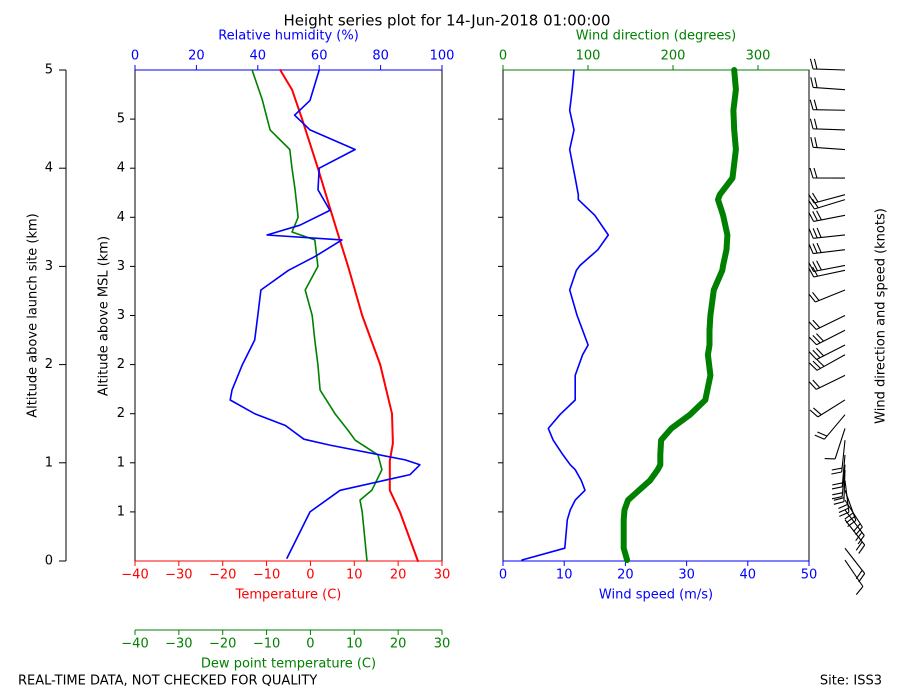 The image size is (900, 700). Describe the element at coordinates (809, 575) in the screenshot. I see `x-tick-label: 50` at that location.